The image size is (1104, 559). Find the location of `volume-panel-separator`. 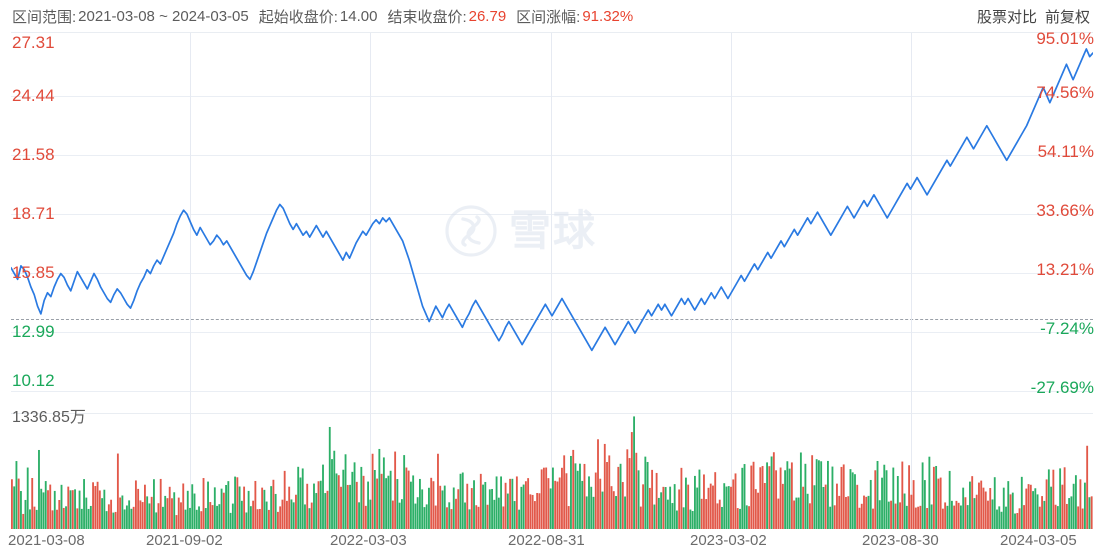

volume-panel-separator is located at coordinates (552, 413).